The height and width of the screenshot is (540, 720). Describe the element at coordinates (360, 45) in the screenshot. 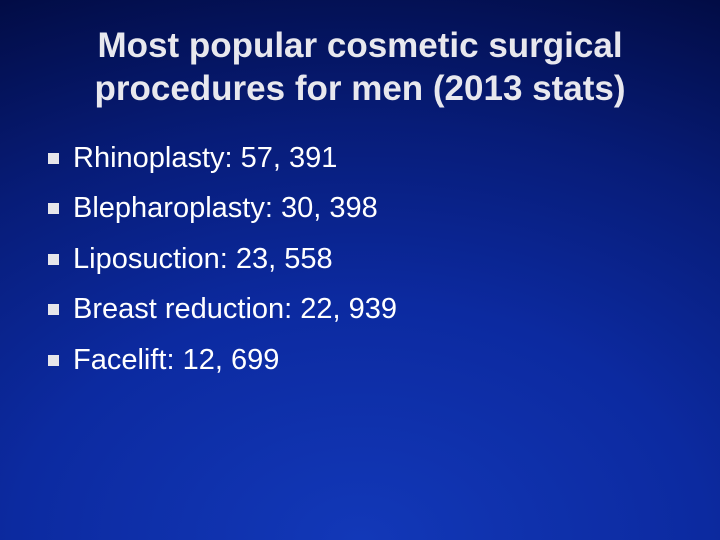

I see `title-line: Most popular cosmetic surgical` at that location.